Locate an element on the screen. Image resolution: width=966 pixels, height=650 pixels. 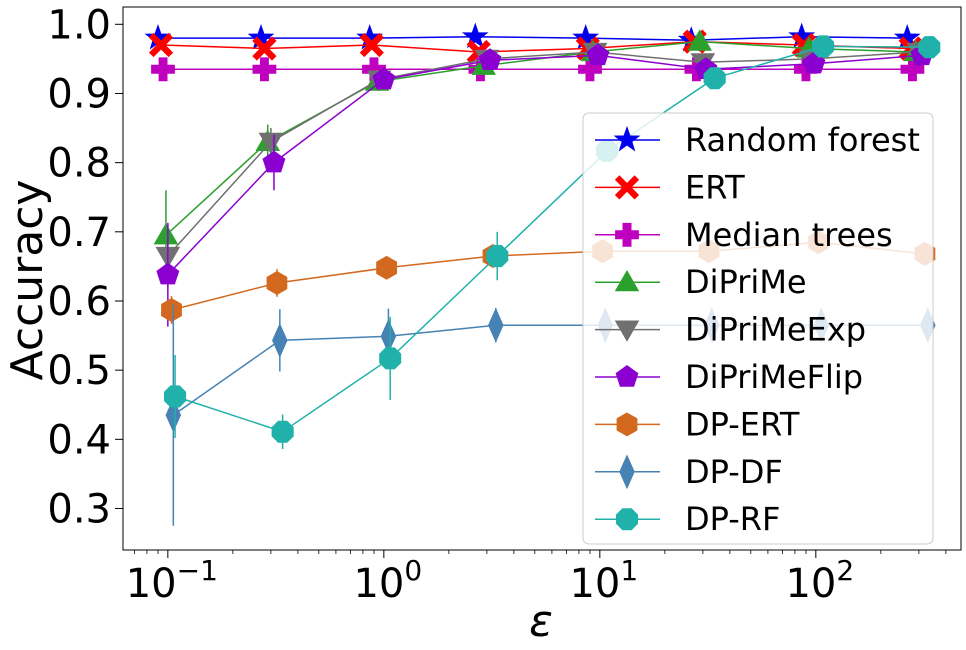
legend-item-ert: ERT is located at coordinates (670, 187).